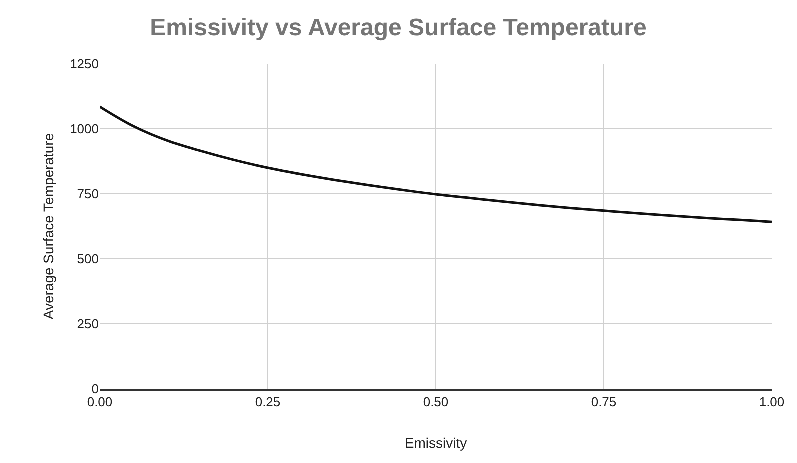 The height and width of the screenshot is (463, 797). Describe the element at coordinates (436, 443) in the screenshot. I see `x-axis-title: Emissivity` at that location.